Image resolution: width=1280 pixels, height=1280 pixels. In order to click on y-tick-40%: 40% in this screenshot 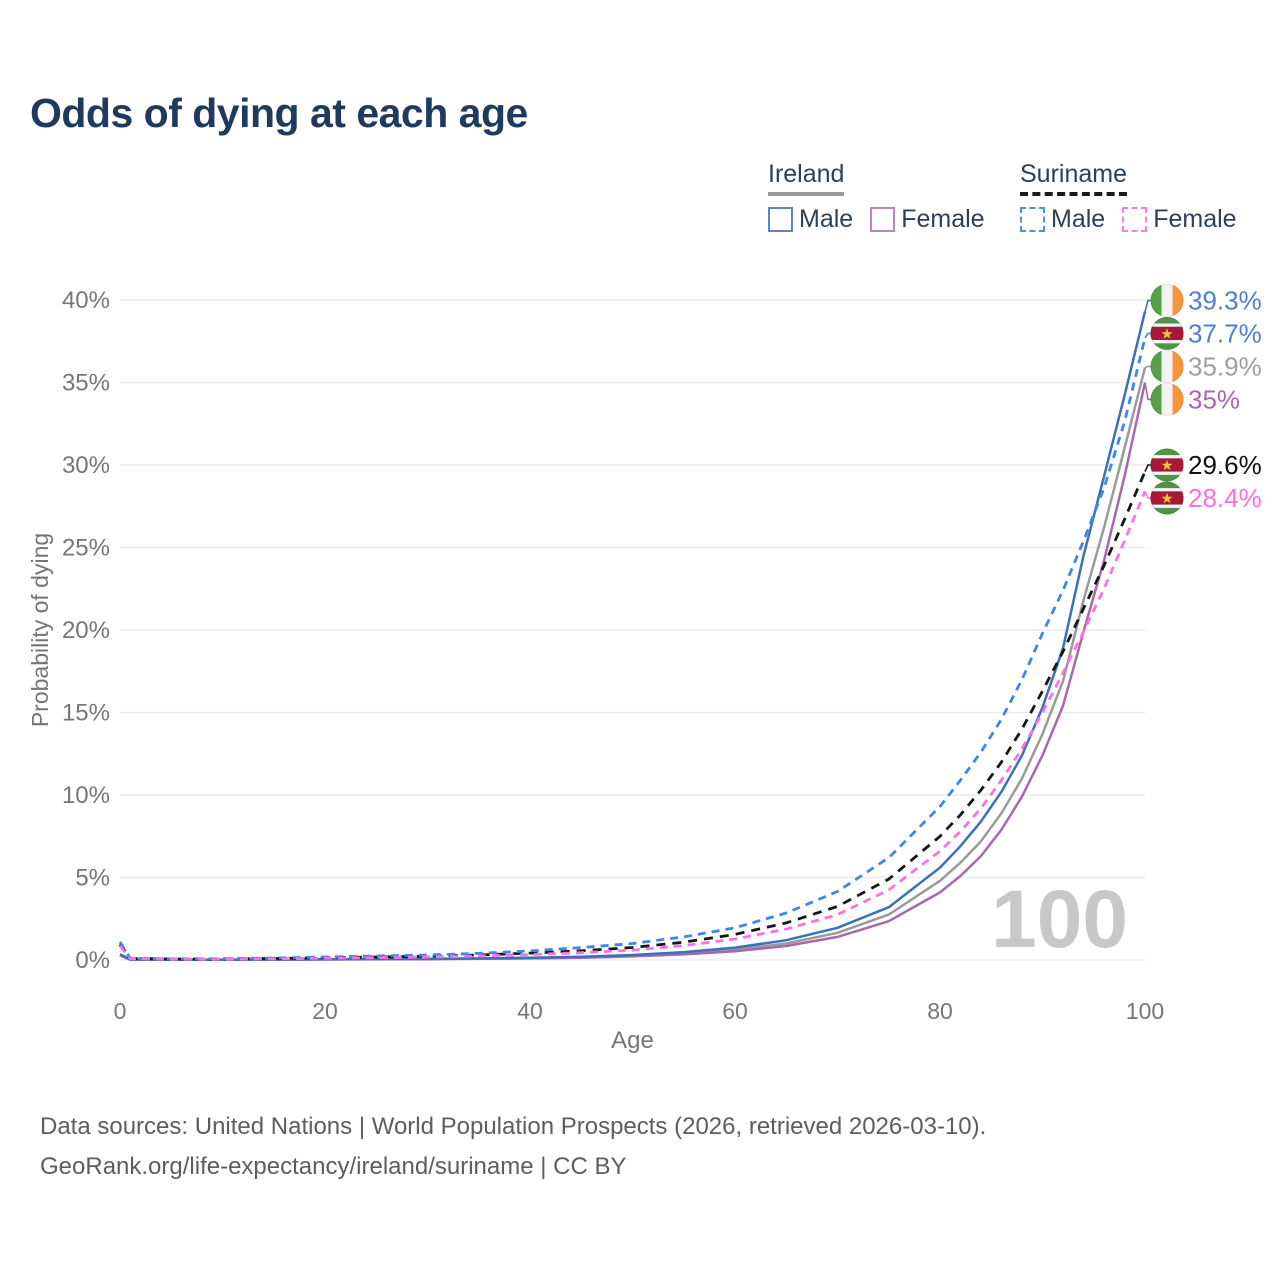, I will do `click(86, 300)`.